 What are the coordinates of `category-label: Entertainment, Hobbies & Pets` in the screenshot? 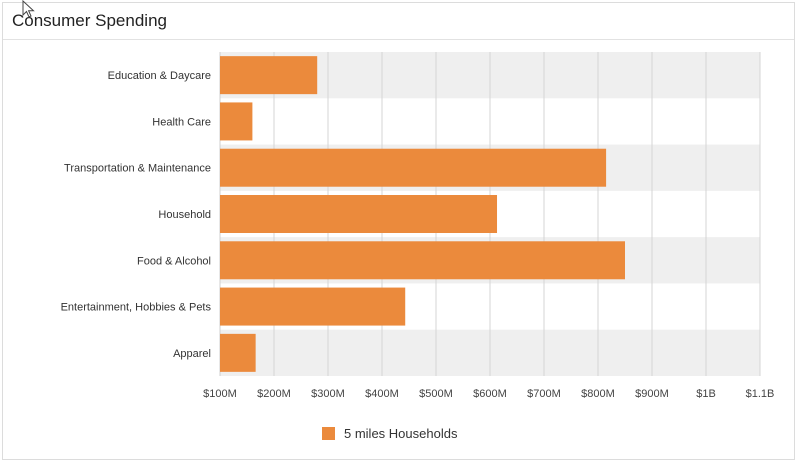 It's located at (136, 308).